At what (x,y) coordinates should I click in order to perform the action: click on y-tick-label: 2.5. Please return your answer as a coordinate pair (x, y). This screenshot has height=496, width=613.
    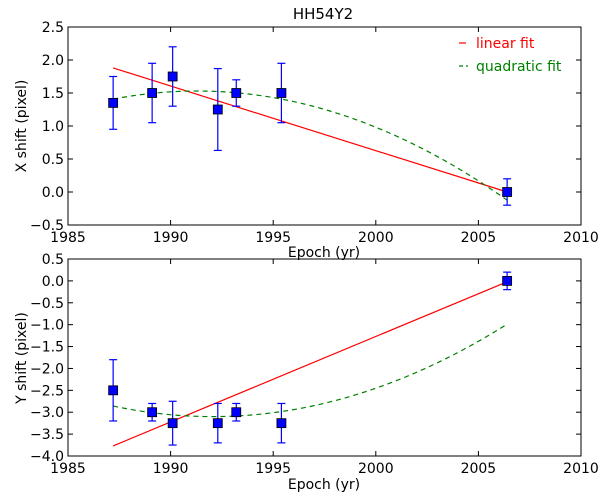
    Looking at the image, I should click on (53, 28).